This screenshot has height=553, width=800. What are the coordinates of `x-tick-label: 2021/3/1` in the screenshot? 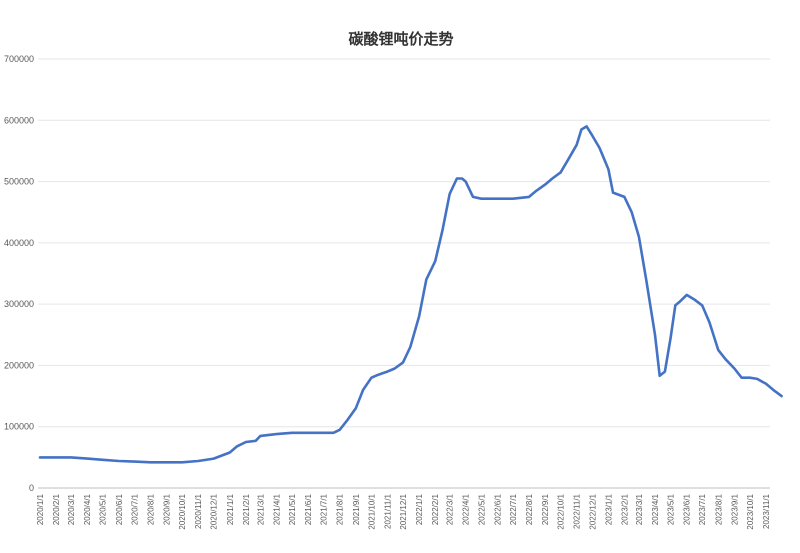 It's located at (260, 509).